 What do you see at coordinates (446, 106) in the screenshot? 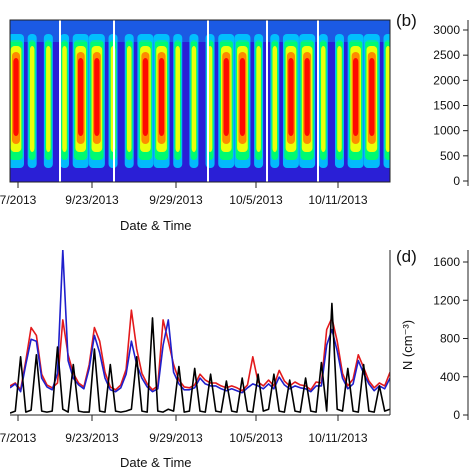
I see `colorbar-y-tick-label: 1500` at bounding box center [446, 106].